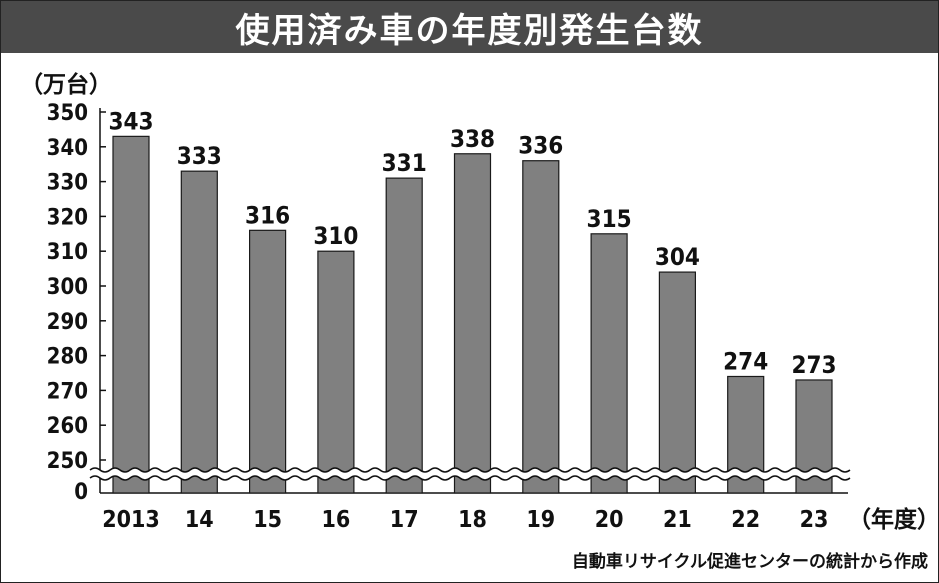 The width and height of the screenshot is (939, 583). Describe the element at coordinates (540, 146) in the screenshot. I see `value-label-19: 336` at that location.